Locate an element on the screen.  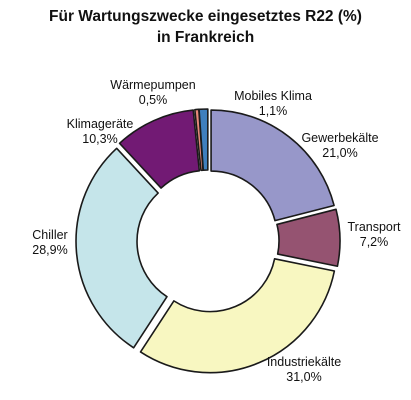
chart-title-line-1: Für Wartungszwecke eingesetztes R22 (%) is located at coordinates (205, 16).